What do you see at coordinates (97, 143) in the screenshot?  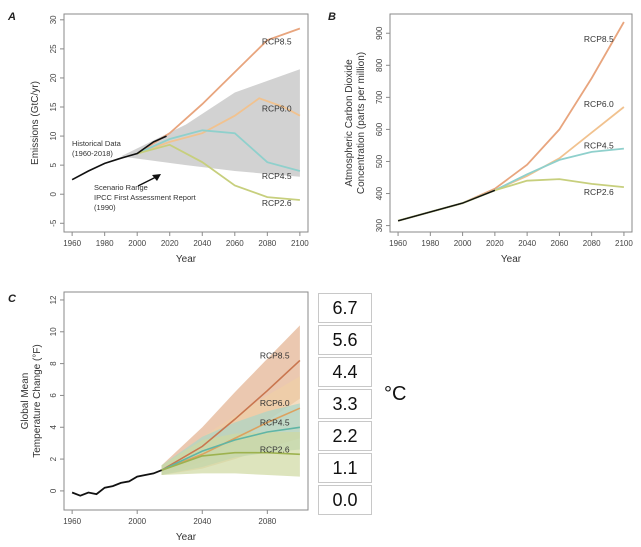 I see `historical-data-annotation: Historical Data` at bounding box center [97, 143].